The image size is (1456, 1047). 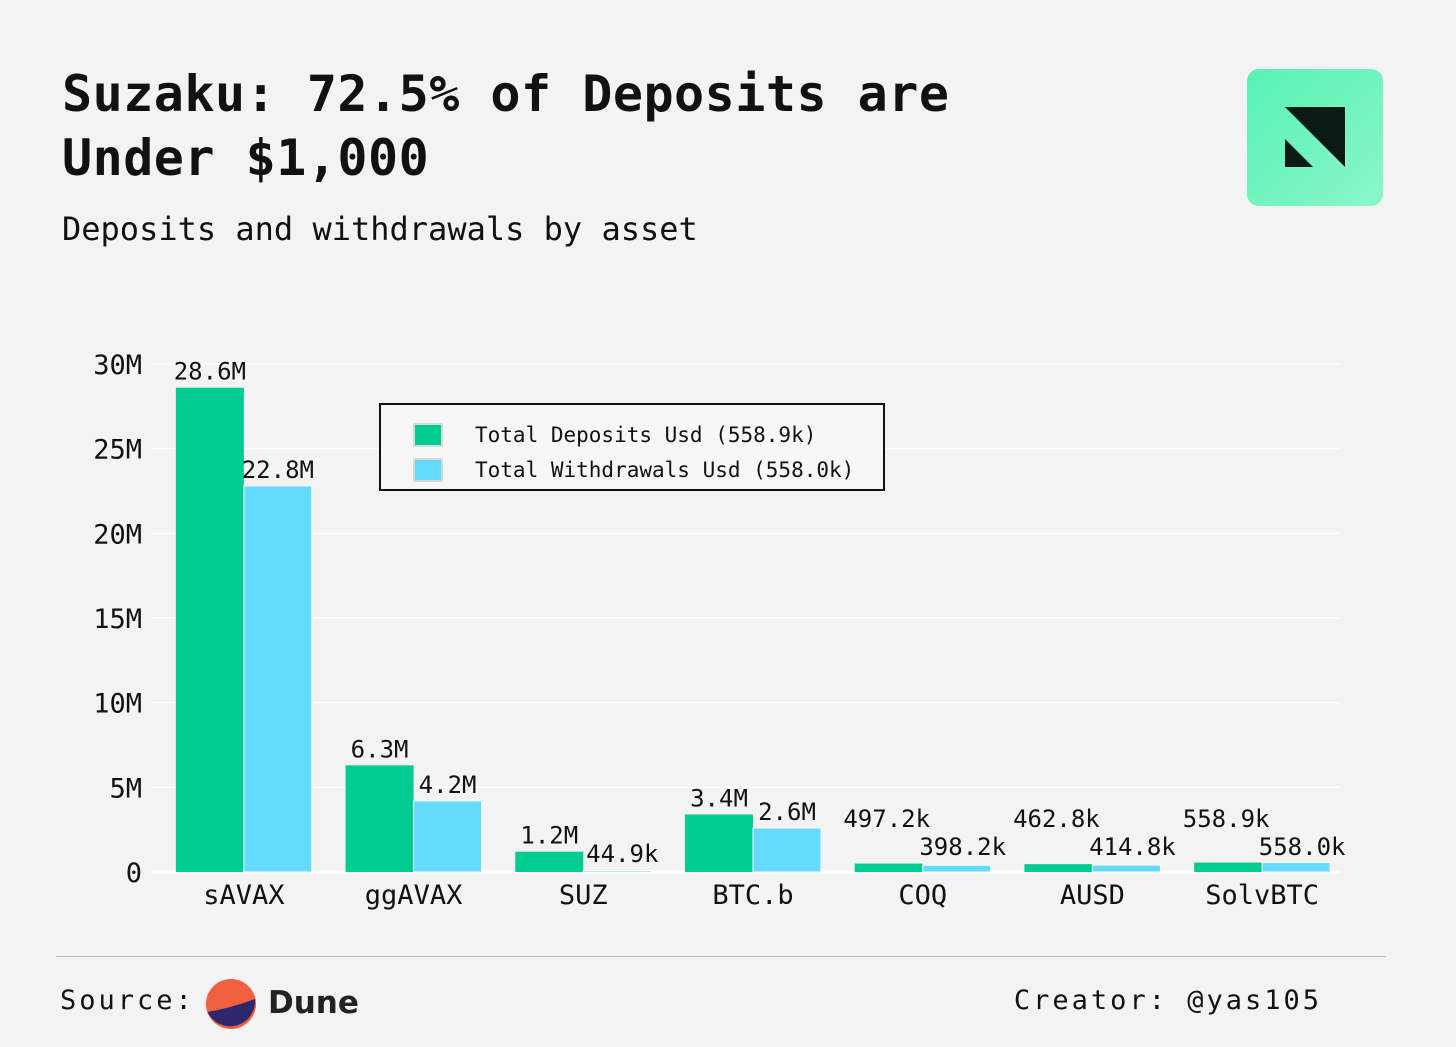 I want to click on bar-deposits-ggavax, so click(x=379, y=818).